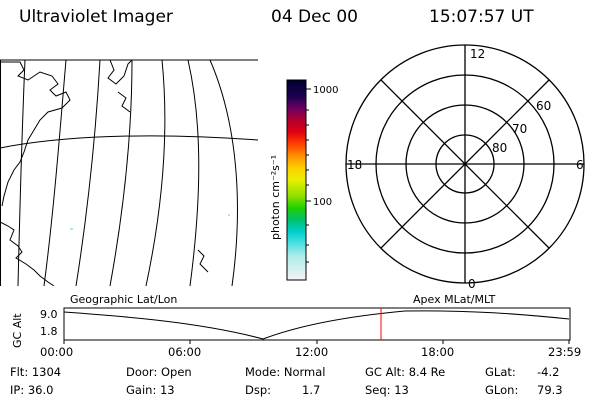 This screenshot has width=600, height=400. I want to click on colorbar-tick-label-100: 100, so click(322, 202).